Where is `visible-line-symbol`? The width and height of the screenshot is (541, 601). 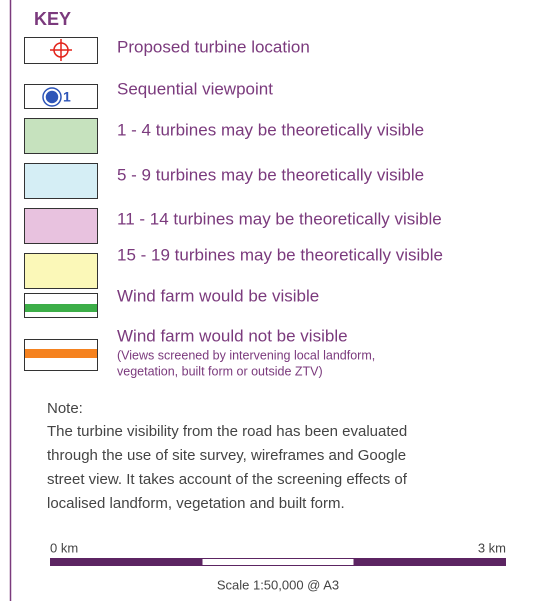
visible-line-symbol is located at coordinates (61, 305).